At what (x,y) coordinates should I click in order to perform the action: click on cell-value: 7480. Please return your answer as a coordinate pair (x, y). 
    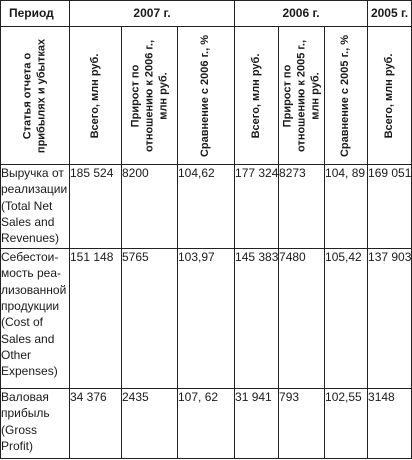
    Looking at the image, I should click on (302, 318).